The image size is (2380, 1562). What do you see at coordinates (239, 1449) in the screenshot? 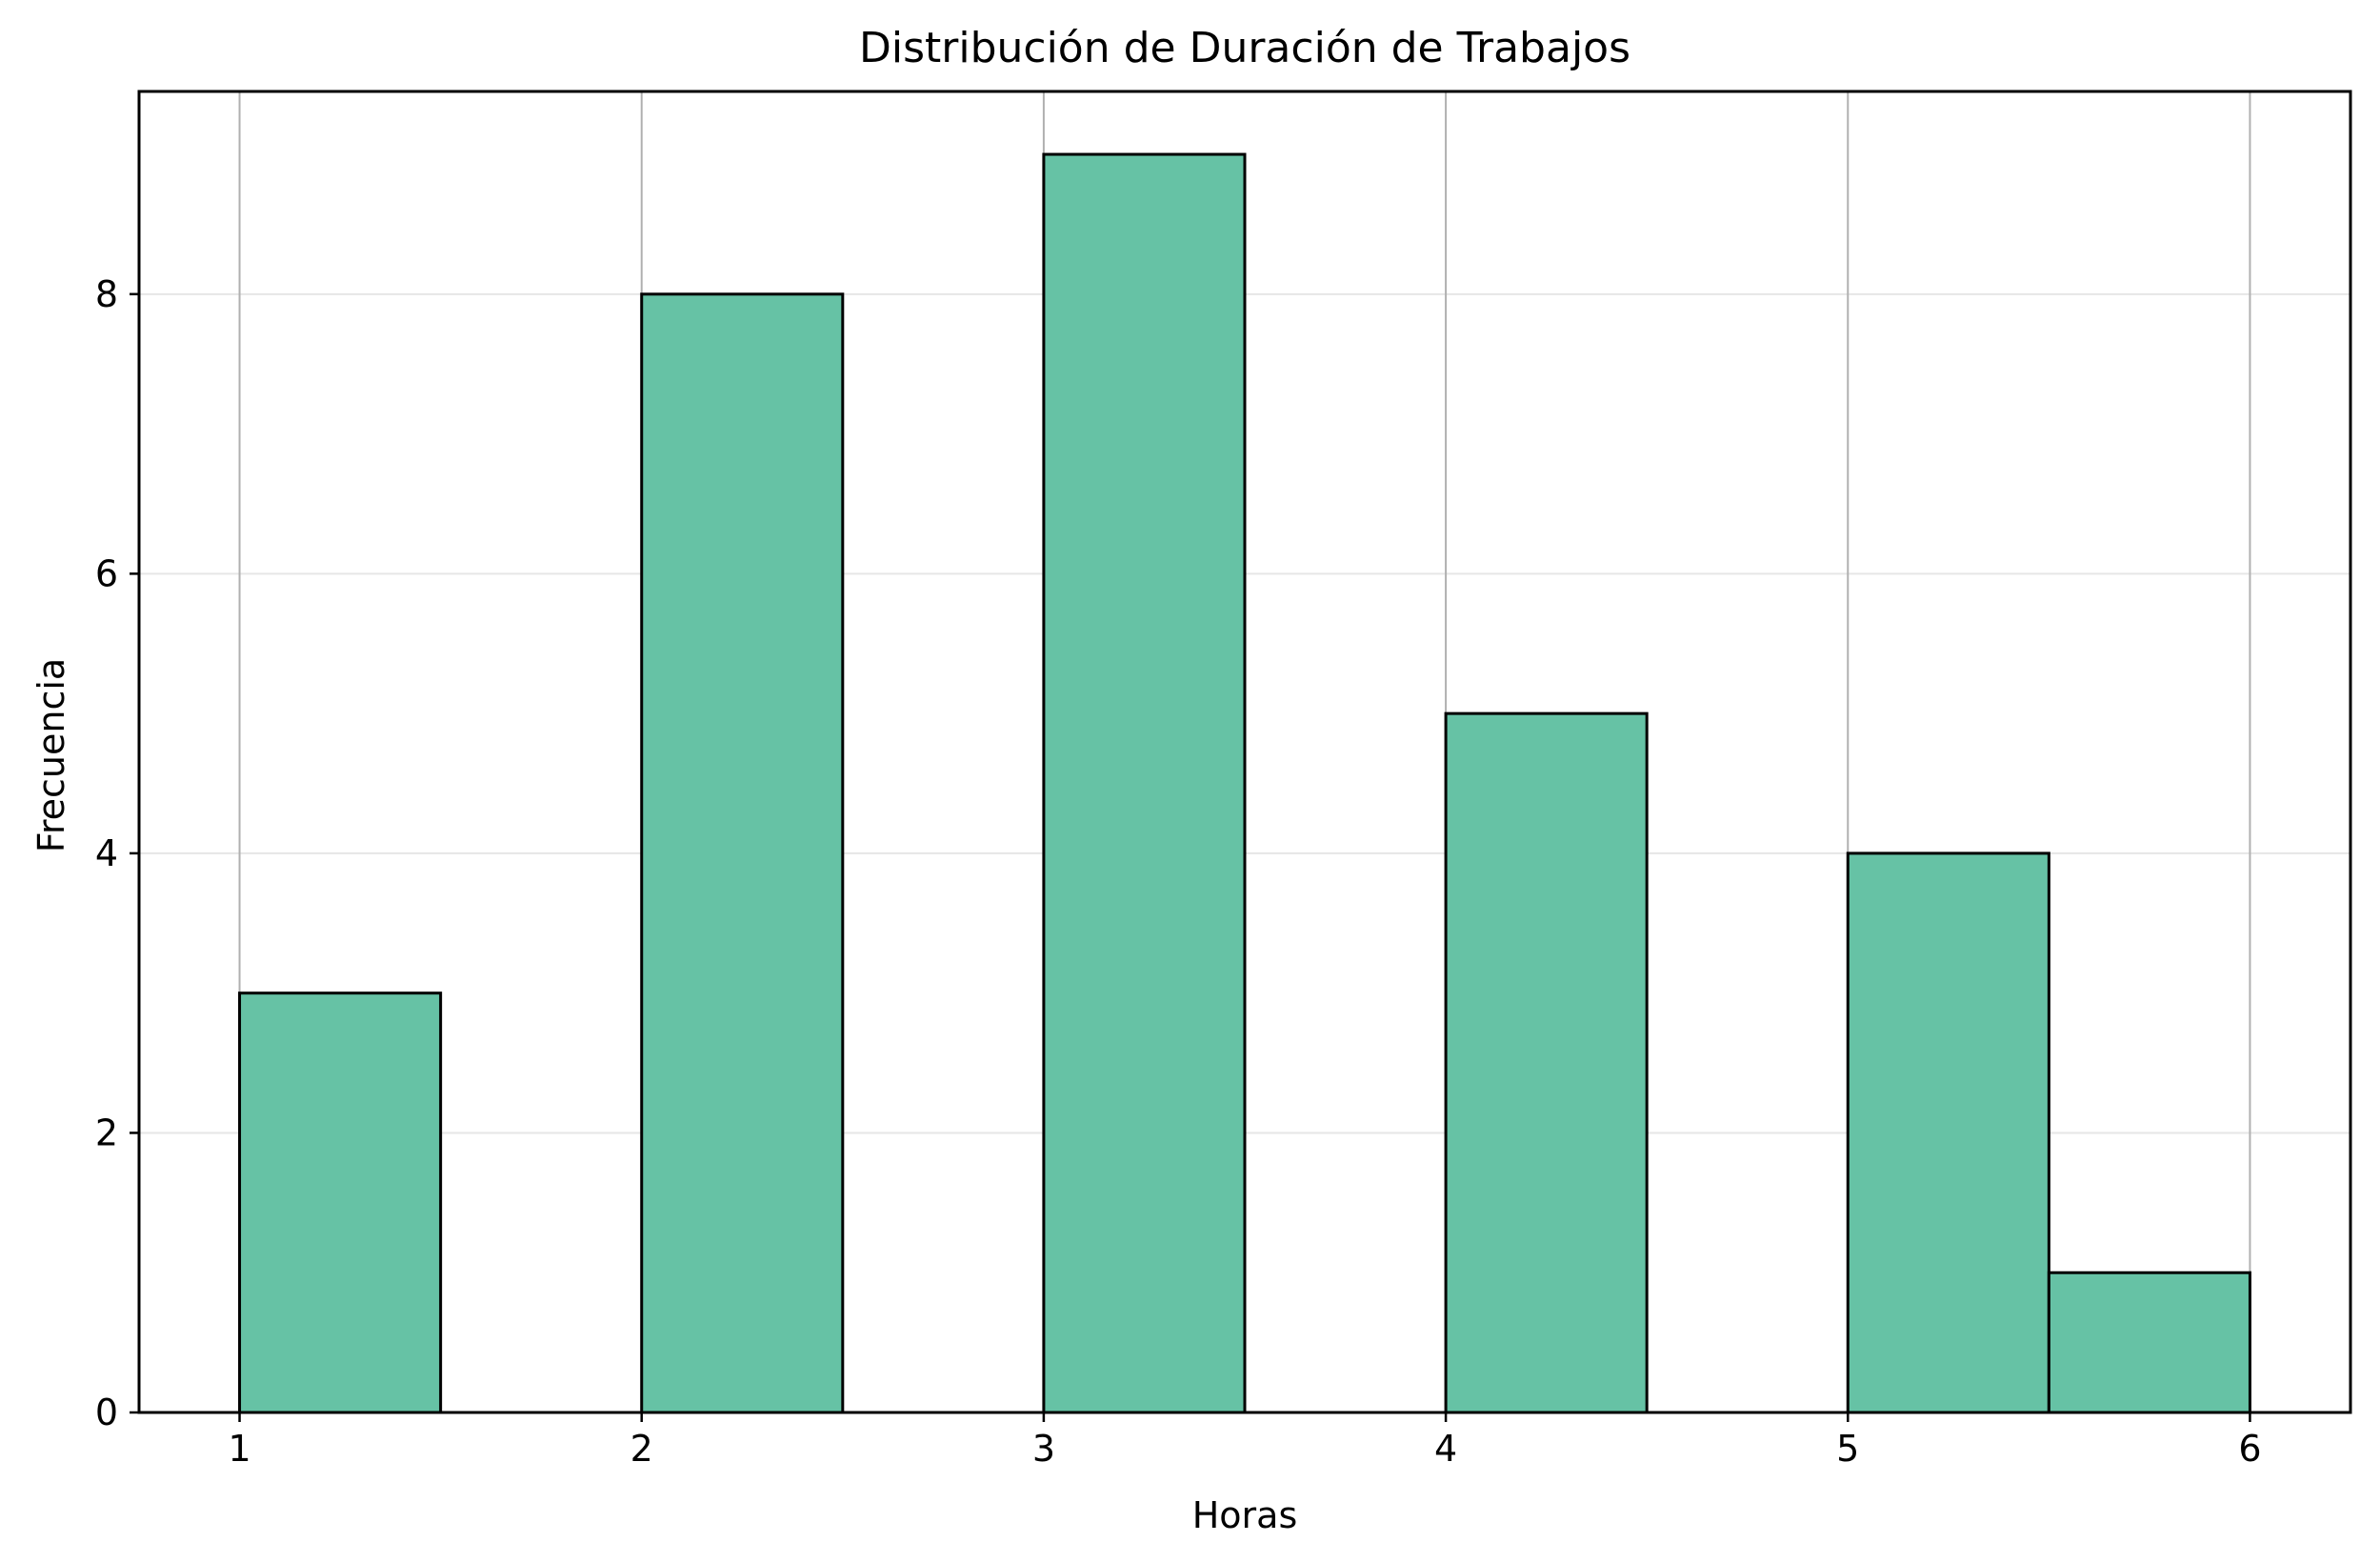
I see `x-tick-label: 1` at bounding box center [239, 1449].